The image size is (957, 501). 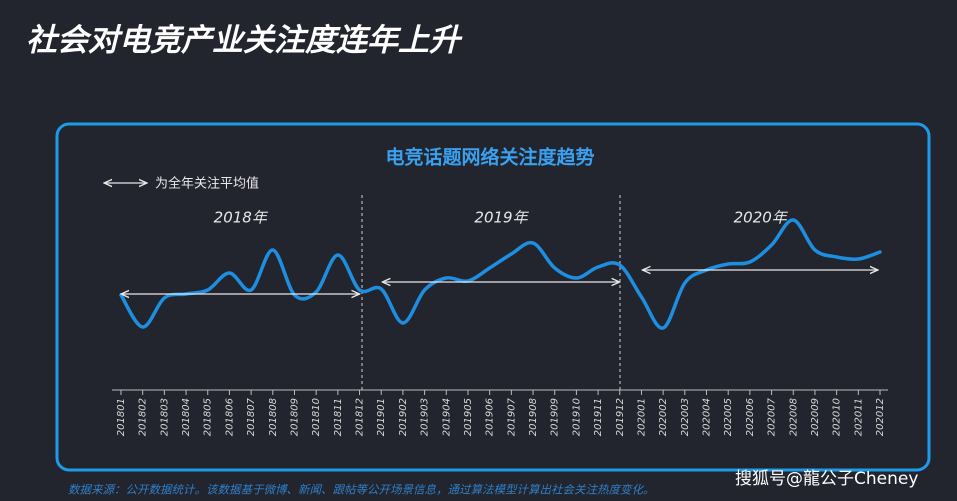 What do you see at coordinates (858, 417) in the screenshot?
I see `x-tick-label: 202011` at bounding box center [858, 417].